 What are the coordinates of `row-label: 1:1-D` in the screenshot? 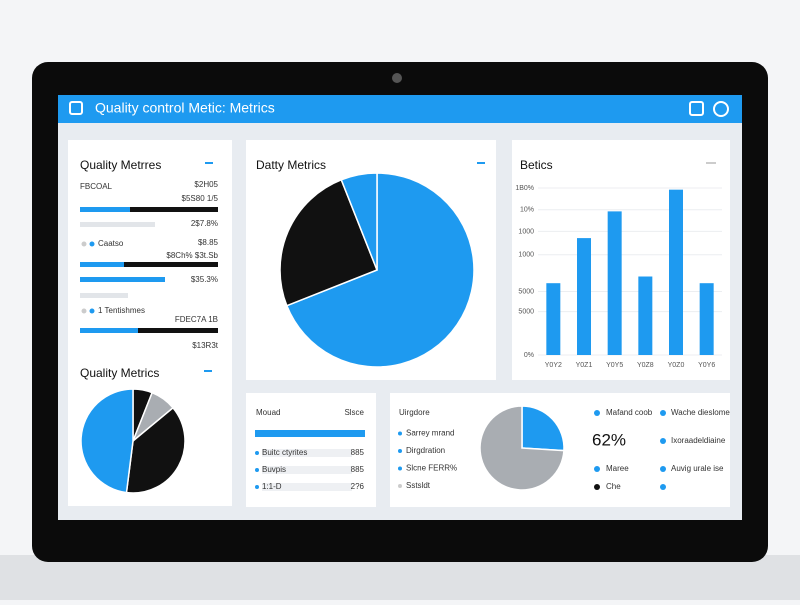 It's located at (272, 486).